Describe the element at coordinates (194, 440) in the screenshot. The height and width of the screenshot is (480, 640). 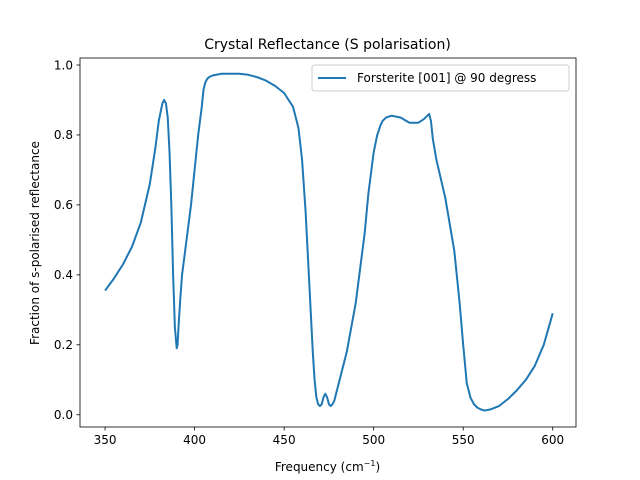
I see `x-tick-label: 400` at that location.